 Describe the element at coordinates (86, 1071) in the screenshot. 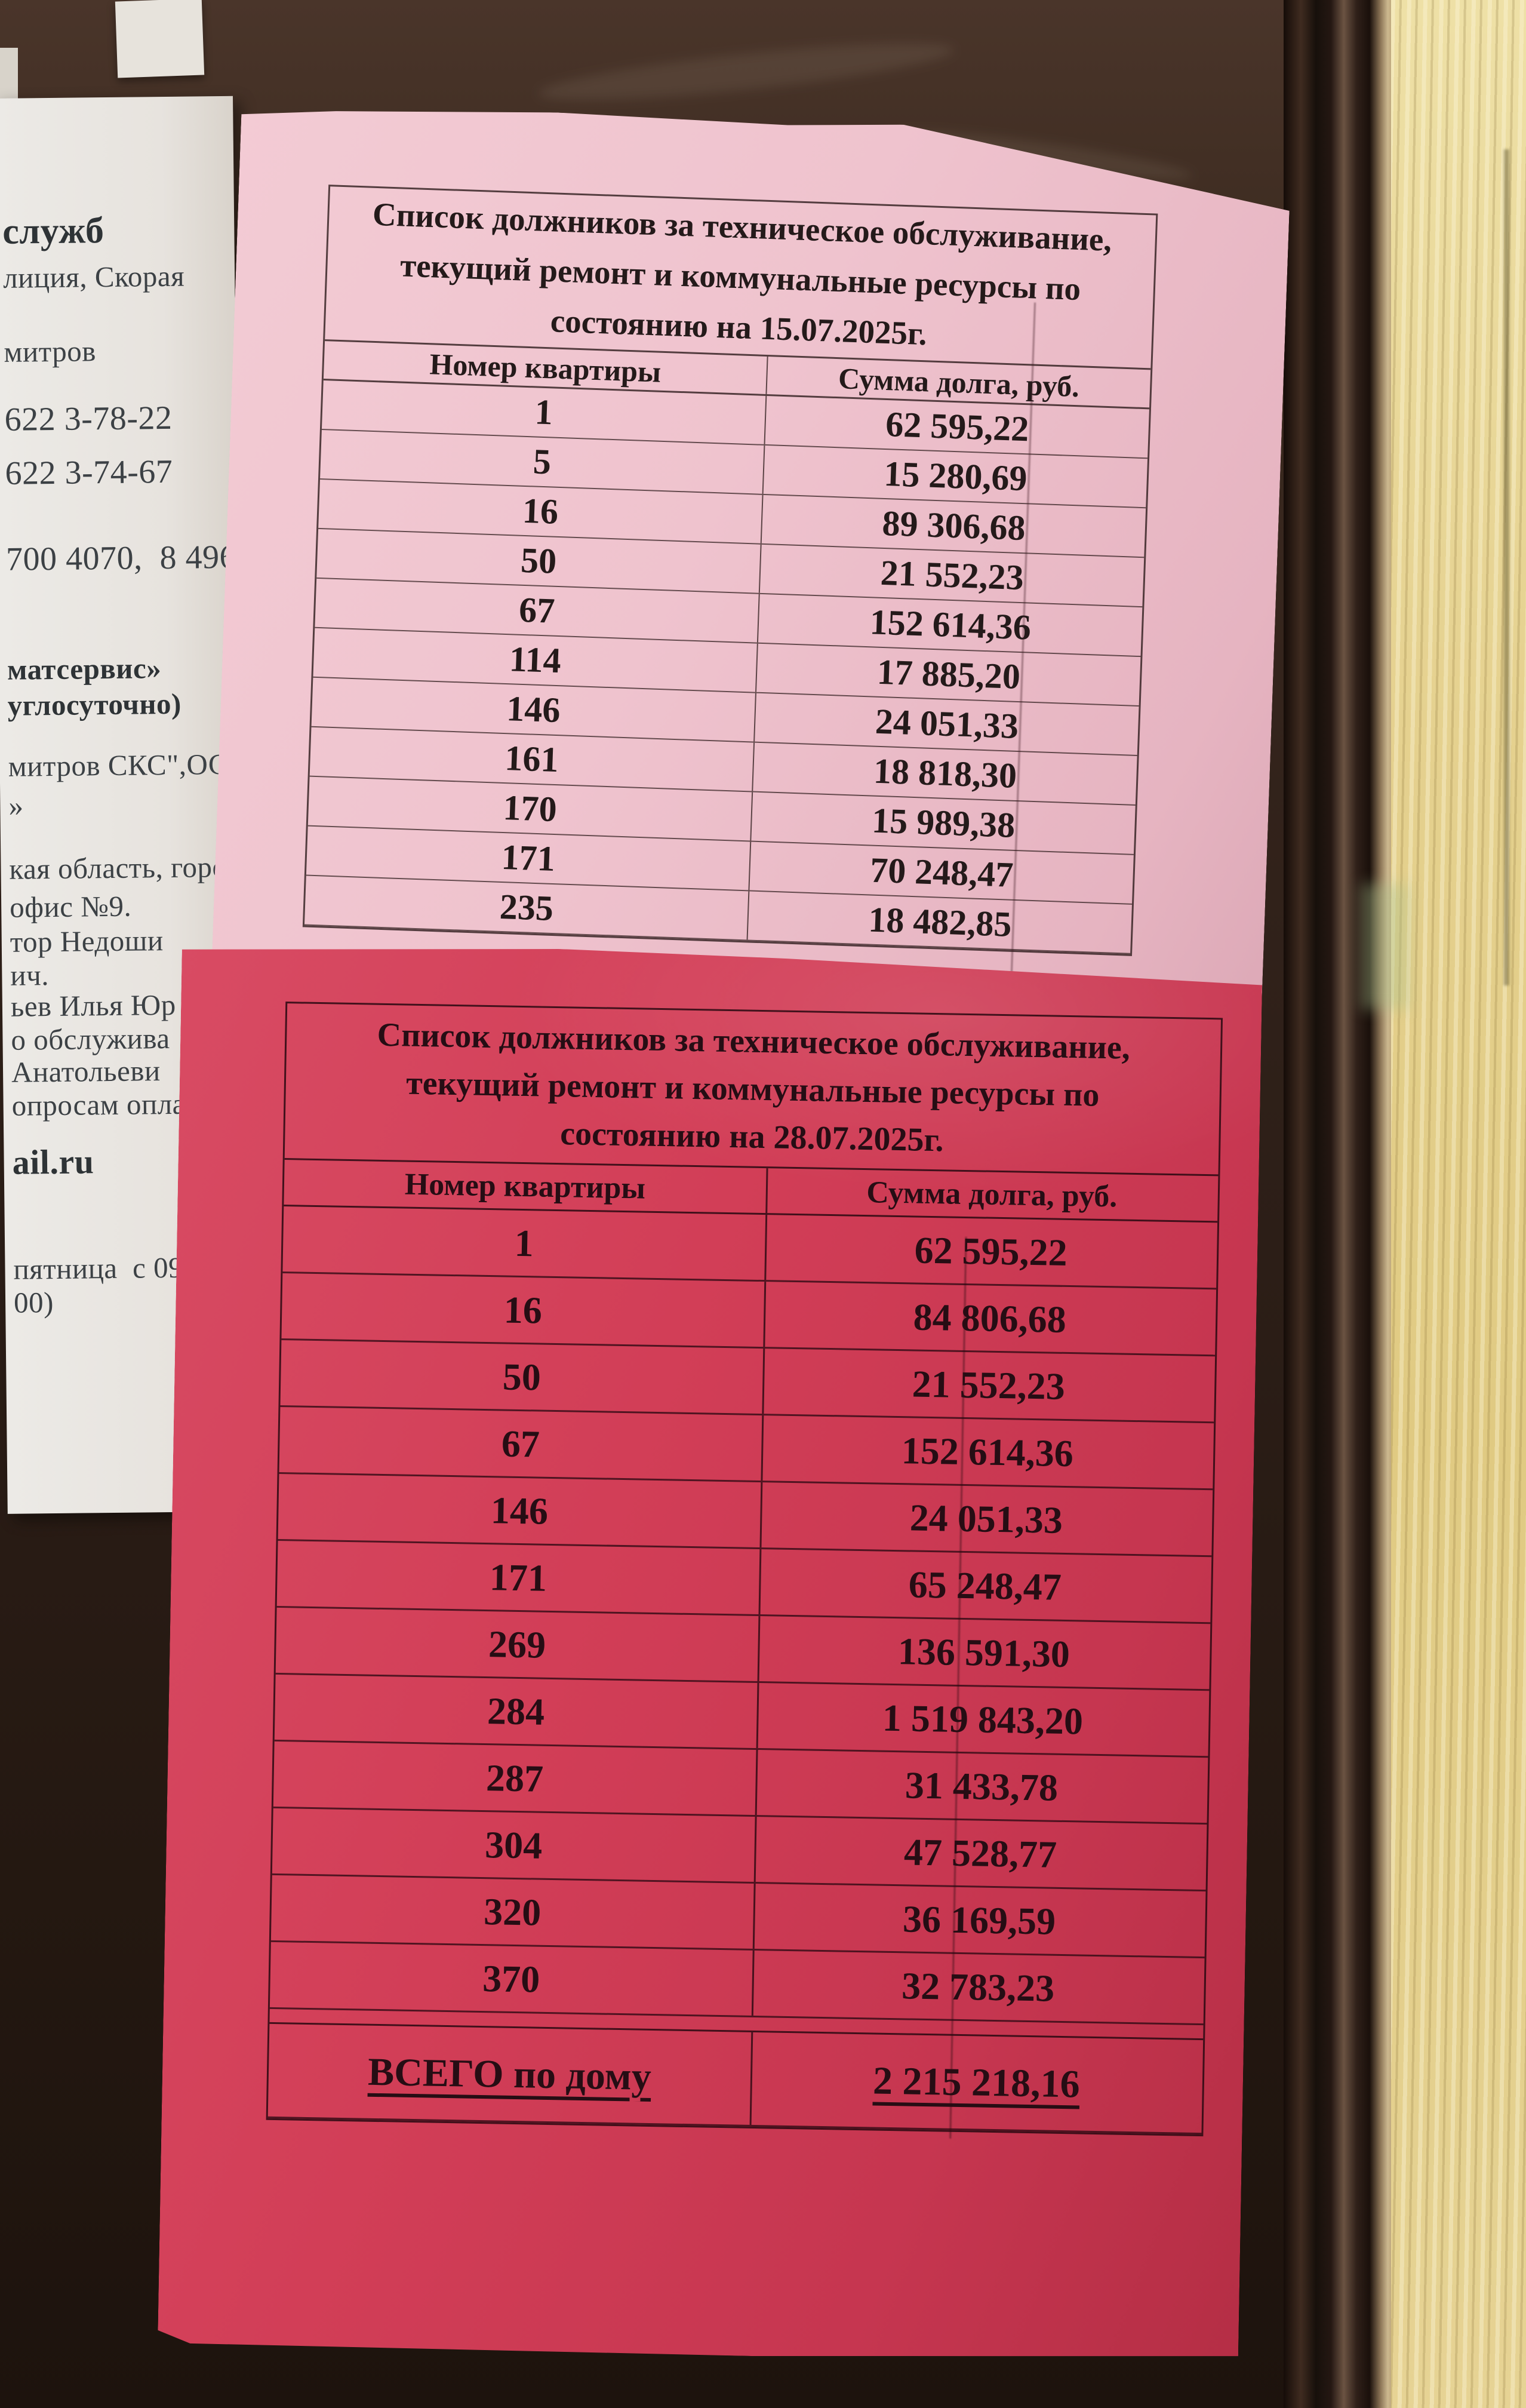

I see `info-line: Анатольеви` at that location.